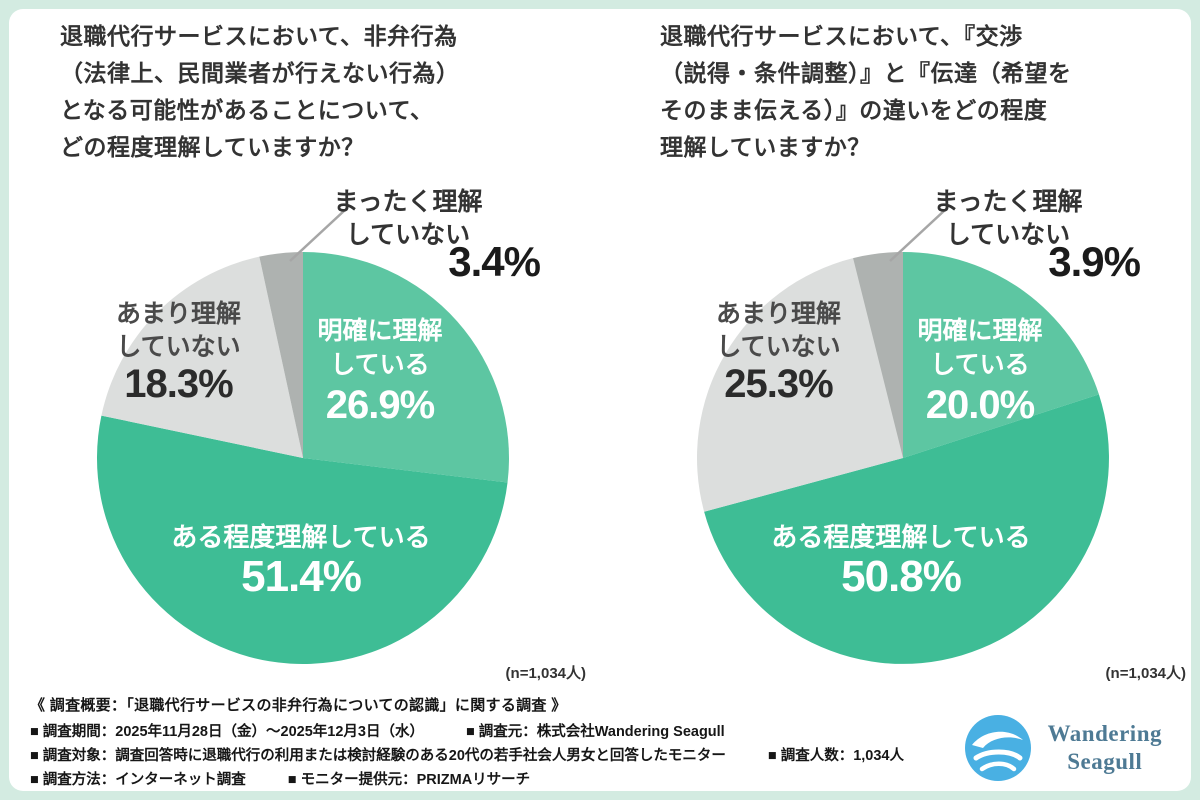  I want to click on label-some: ある程度理解している 51.4%, so click(301, 560).